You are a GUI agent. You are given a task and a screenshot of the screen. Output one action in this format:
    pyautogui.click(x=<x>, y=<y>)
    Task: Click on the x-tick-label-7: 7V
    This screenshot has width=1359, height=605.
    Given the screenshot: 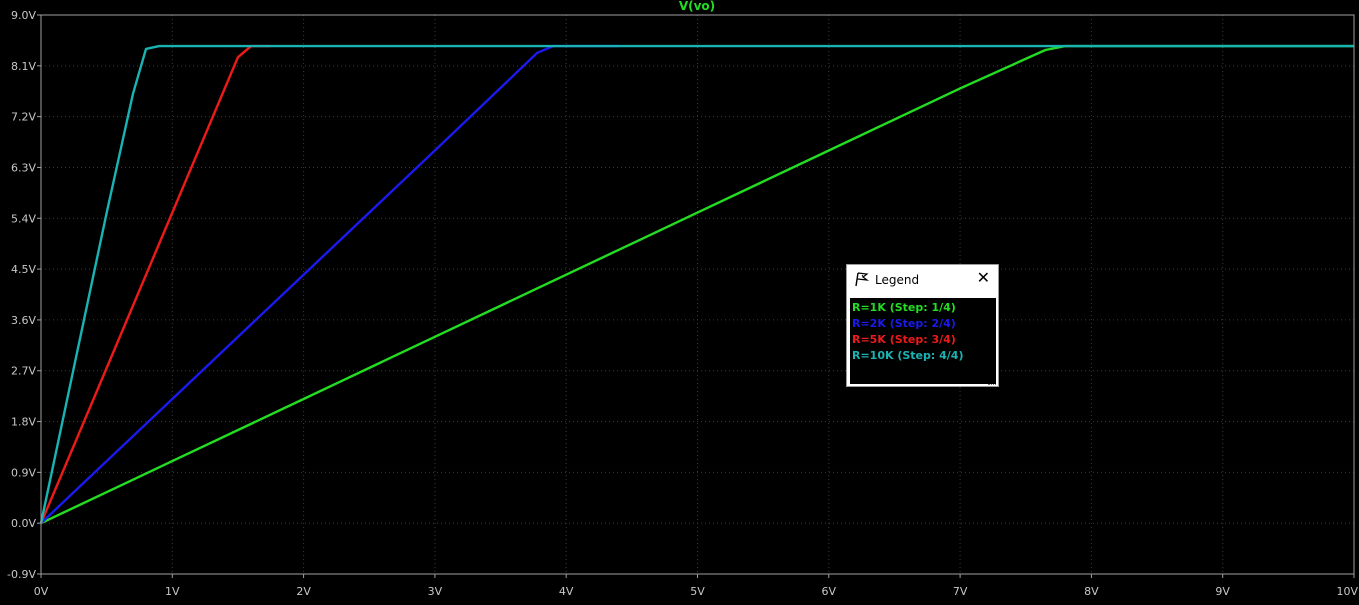 What is the action you would take?
    pyautogui.click(x=960, y=591)
    